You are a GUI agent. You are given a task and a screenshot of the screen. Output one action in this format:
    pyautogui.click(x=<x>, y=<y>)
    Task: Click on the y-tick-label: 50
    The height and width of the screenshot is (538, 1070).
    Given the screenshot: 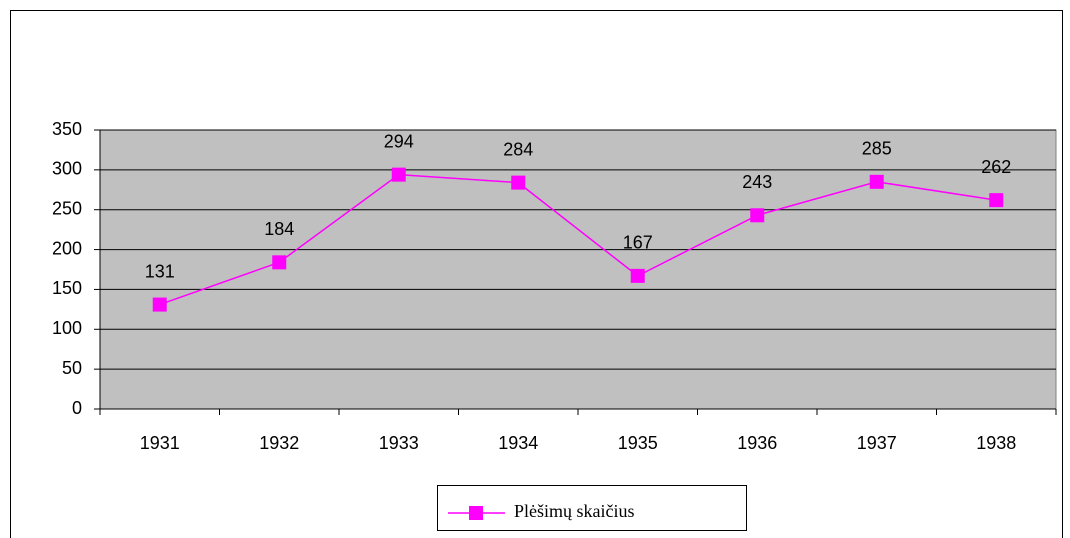 What is the action you would take?
    pyautogui.click(x=72, y=368)
    